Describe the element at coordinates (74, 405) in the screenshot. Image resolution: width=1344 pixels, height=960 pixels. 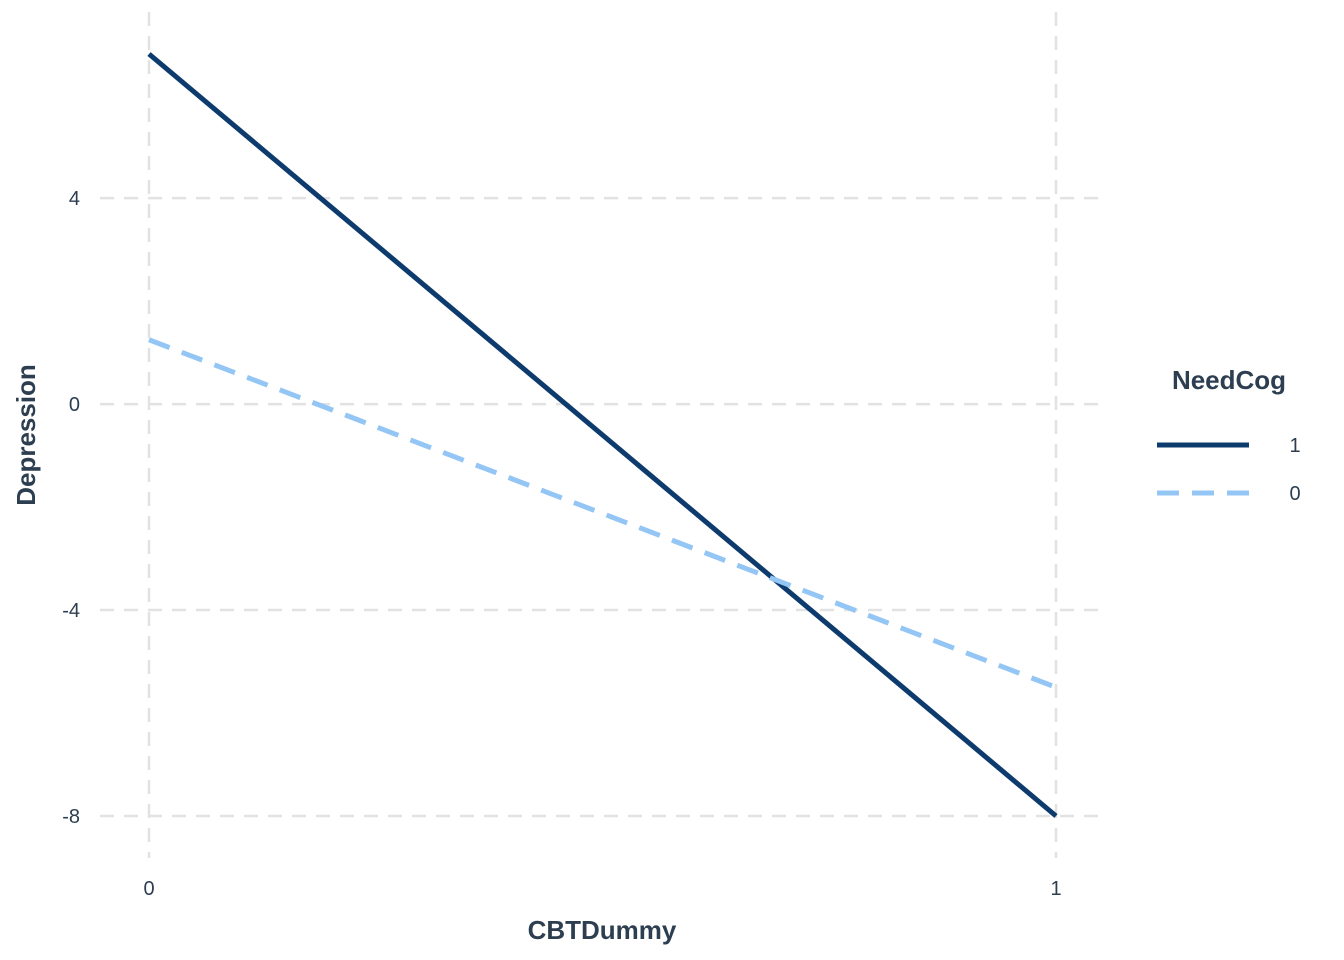
I see `y-tick-label: 0` at that location.